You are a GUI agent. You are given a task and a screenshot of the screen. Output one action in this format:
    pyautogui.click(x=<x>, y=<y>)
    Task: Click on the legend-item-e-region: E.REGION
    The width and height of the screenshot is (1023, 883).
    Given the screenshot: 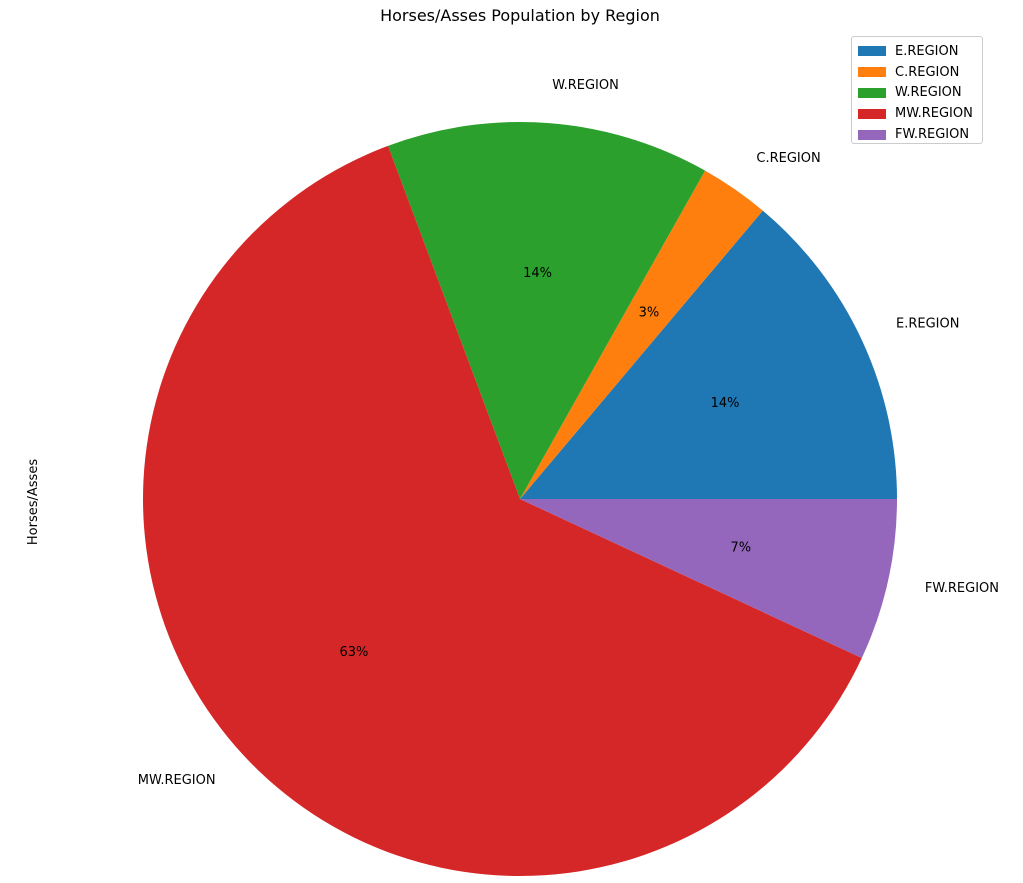 What is the action you would take?
    pyautogui.click(x=917, y=51)
    